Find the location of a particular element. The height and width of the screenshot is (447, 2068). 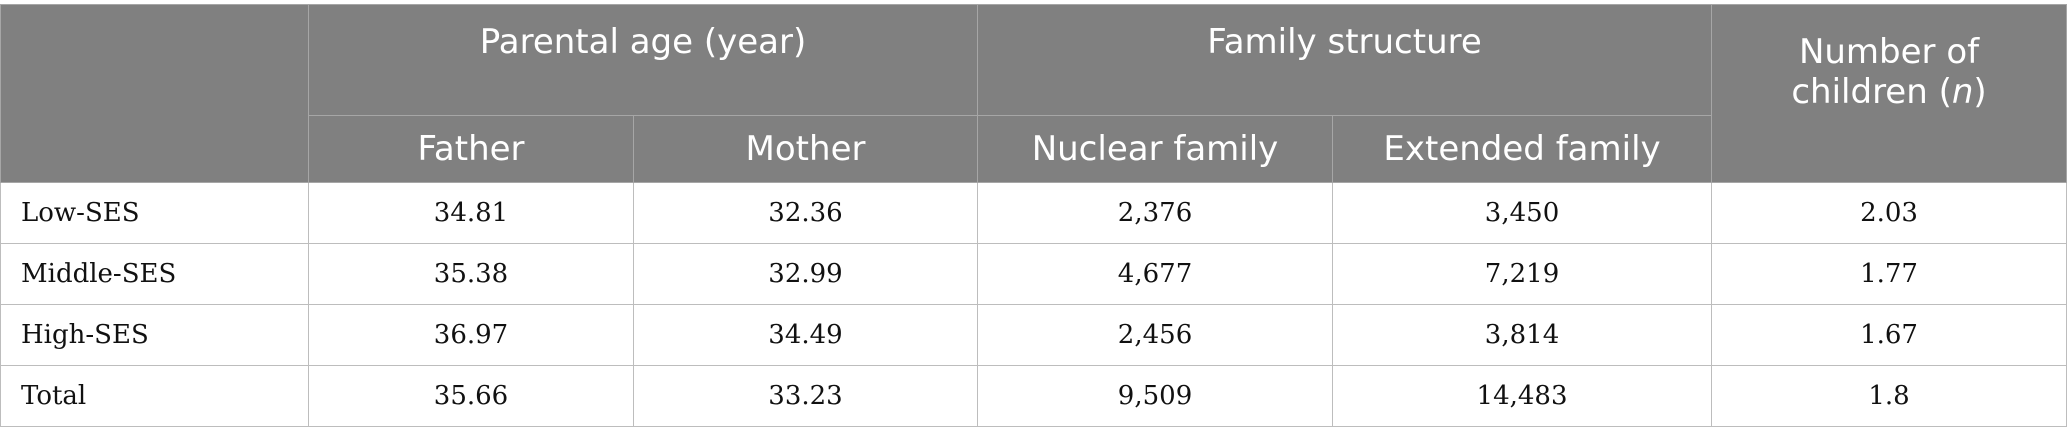

cell-mother: 32.36 is located at coordinates (805, 213).